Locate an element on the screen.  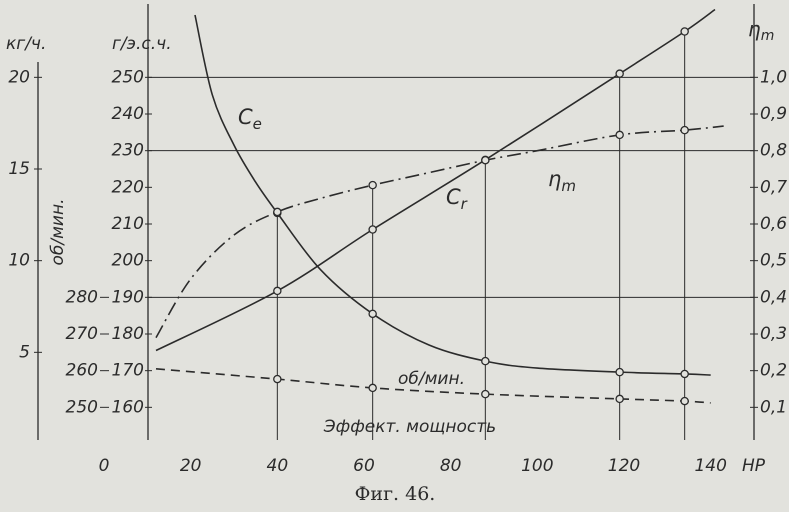
y-tick-label: 220 is located at coordinates (128, 187).